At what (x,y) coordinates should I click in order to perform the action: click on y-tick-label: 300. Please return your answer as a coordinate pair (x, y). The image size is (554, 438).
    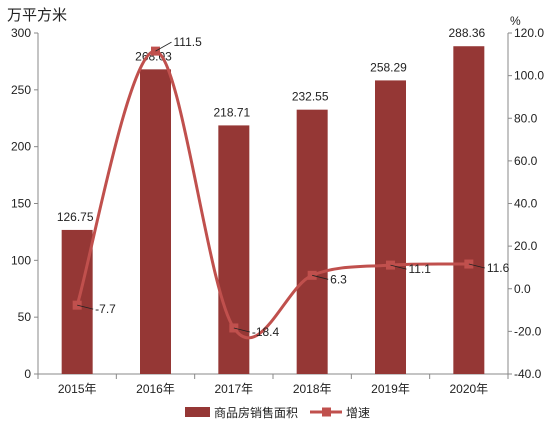
    Looking at the image, I should click on (21, 33).